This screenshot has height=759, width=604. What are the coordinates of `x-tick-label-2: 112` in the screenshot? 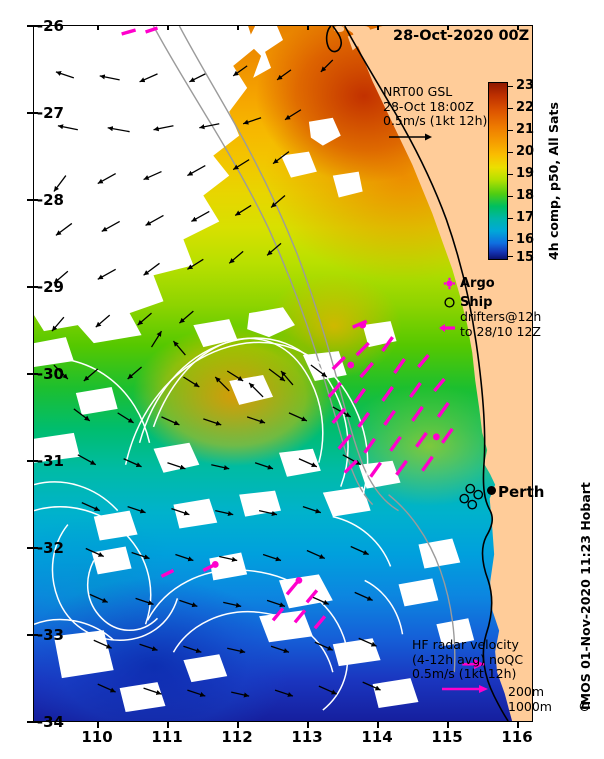 It's located at (237, 737).